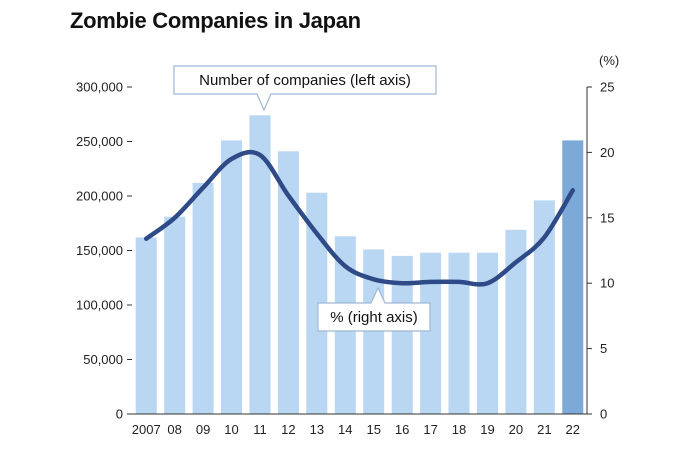 The width and height of the screenshot is (700, 454). Describe the element at coordinates (603, 414) in the screenshot. I see `right-tick-label: 0` at that location.